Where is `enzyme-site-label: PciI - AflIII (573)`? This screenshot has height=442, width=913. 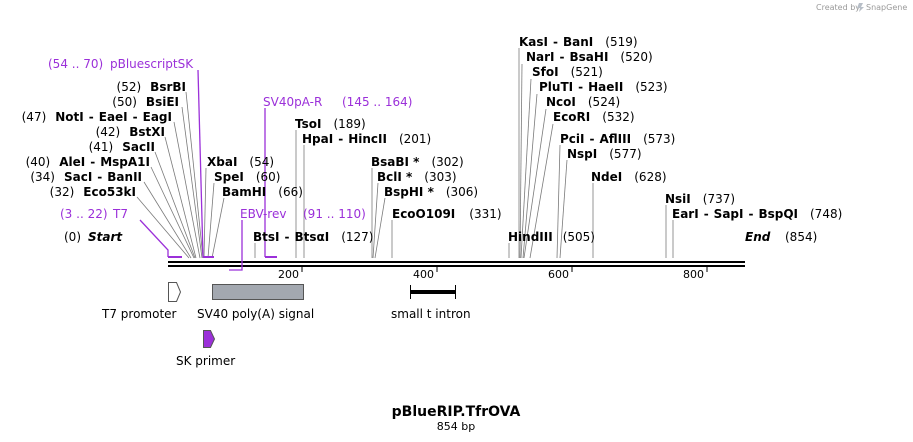
enzyme-site-label: PciI - AflIII (573) is located at coordinates (617, 139).